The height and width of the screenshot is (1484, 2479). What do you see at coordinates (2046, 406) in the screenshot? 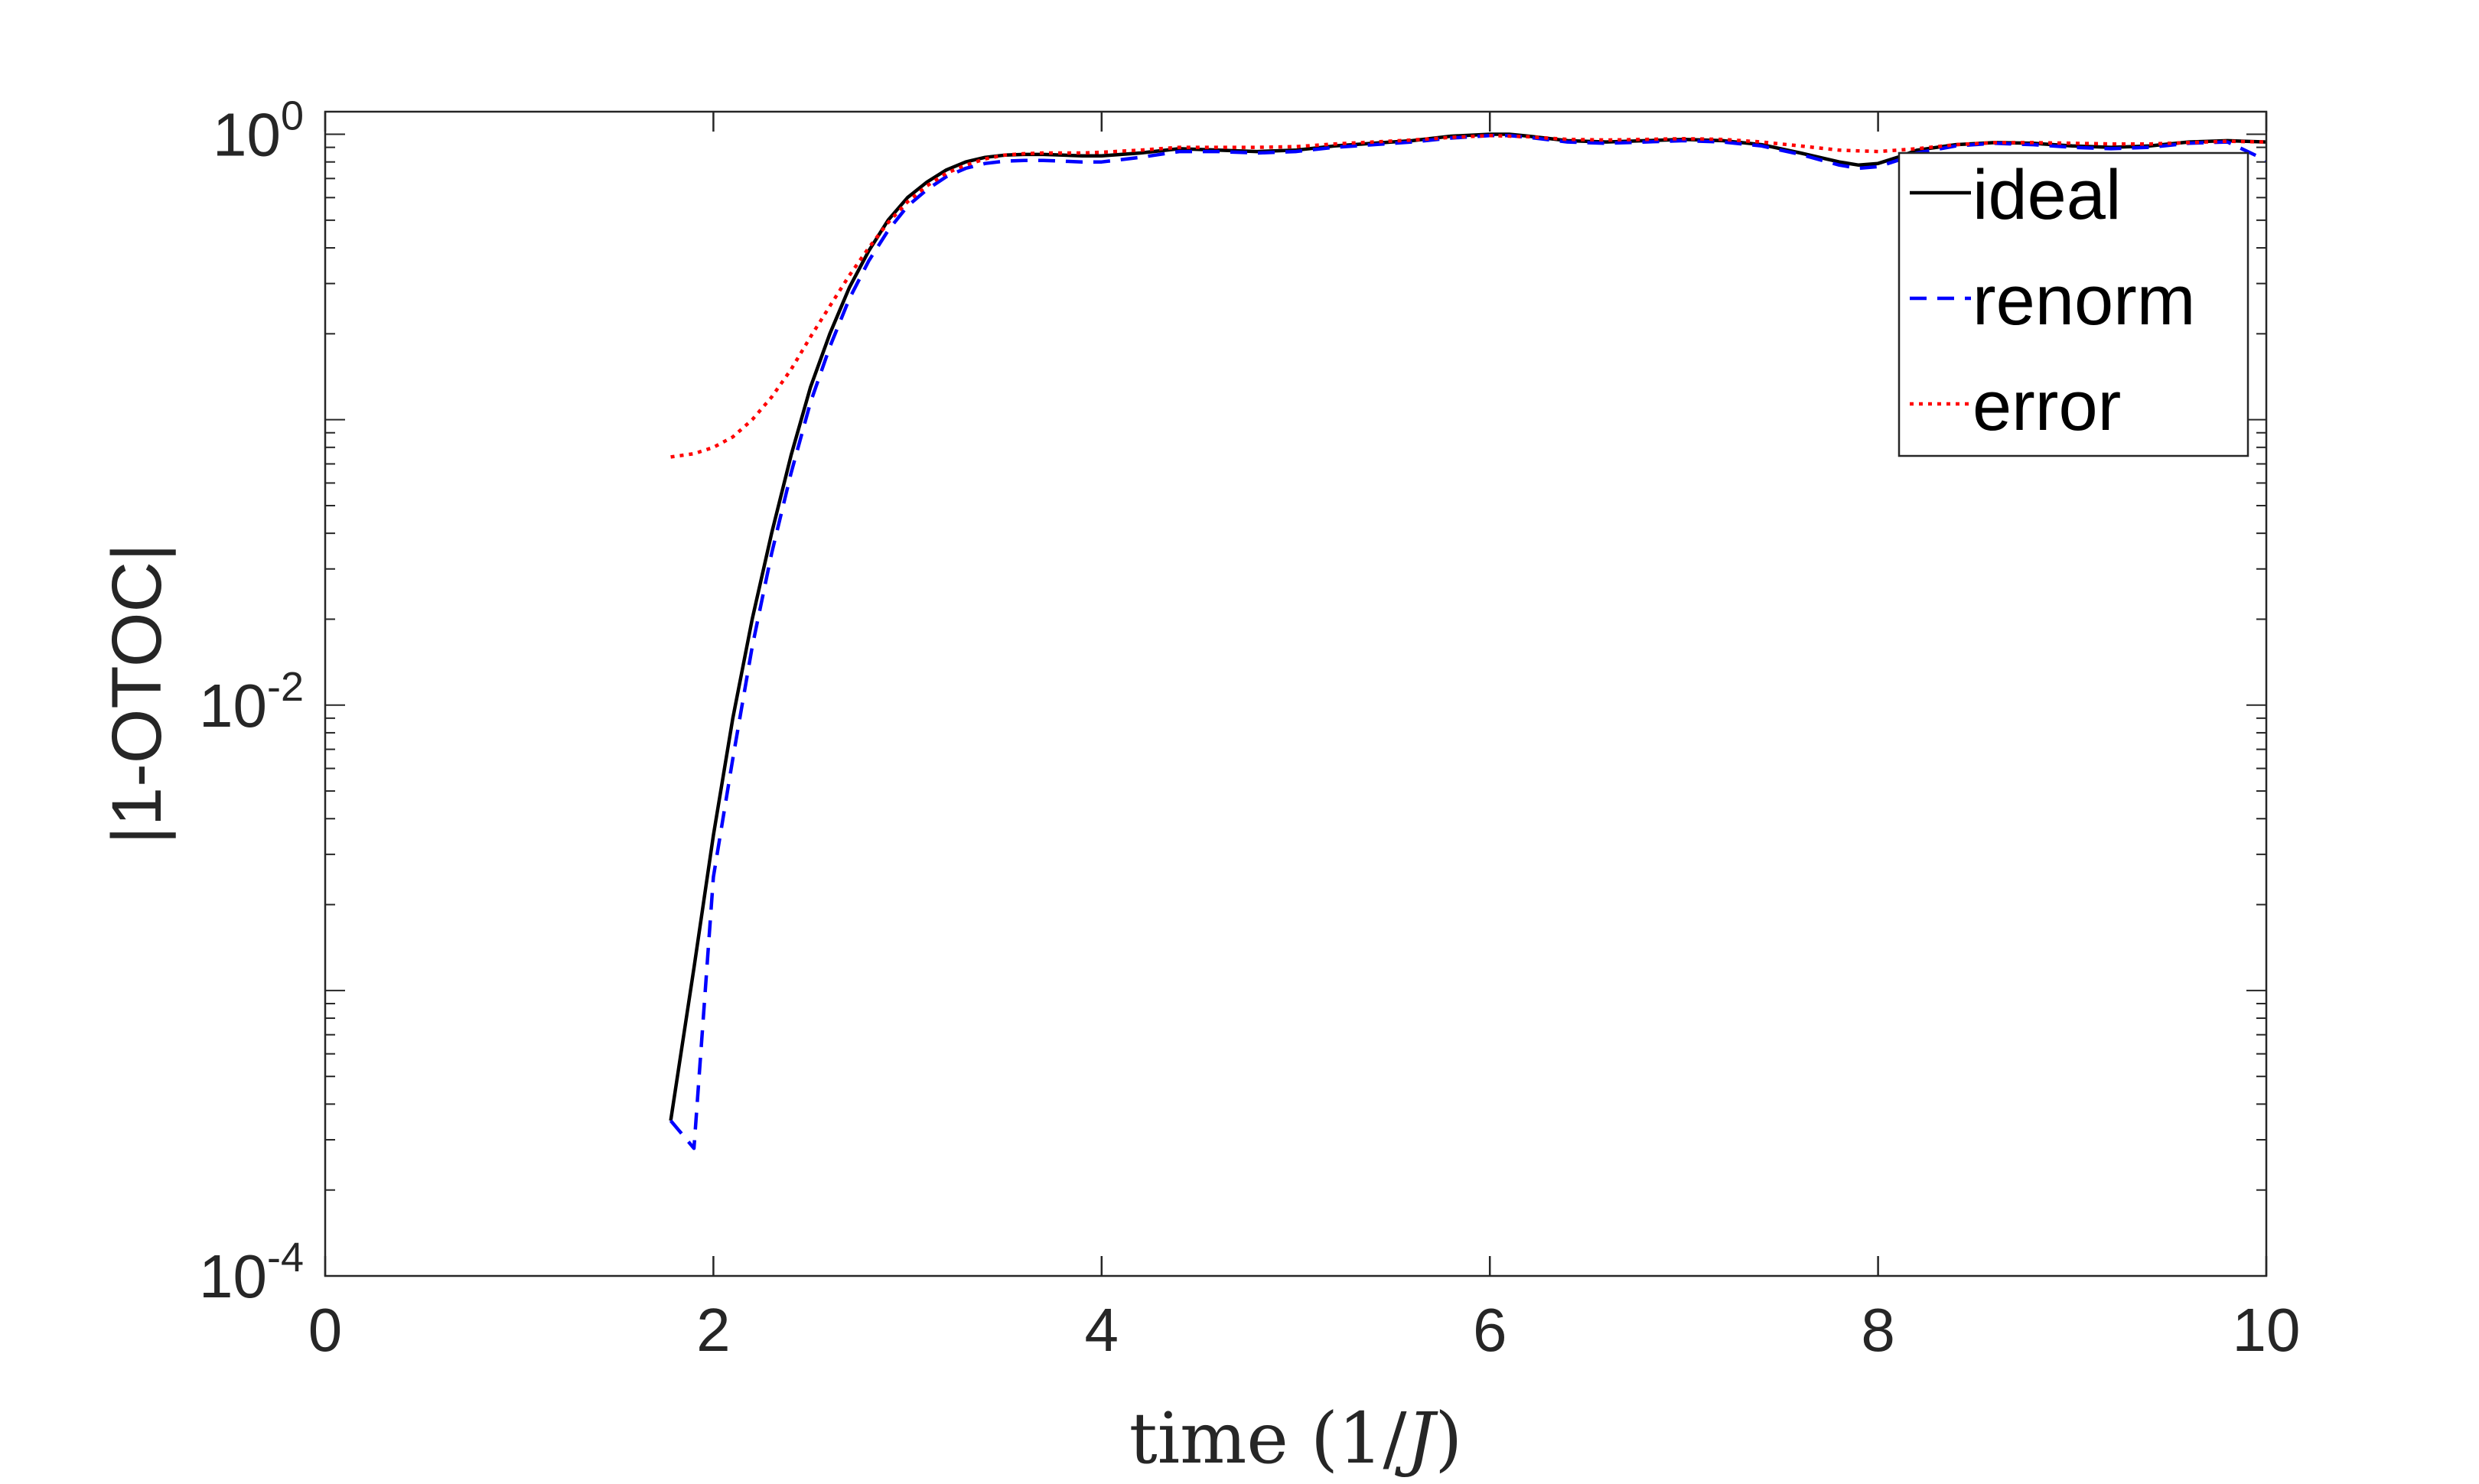
I see `legend-label-error: error` at bounding box center [2046, 406].